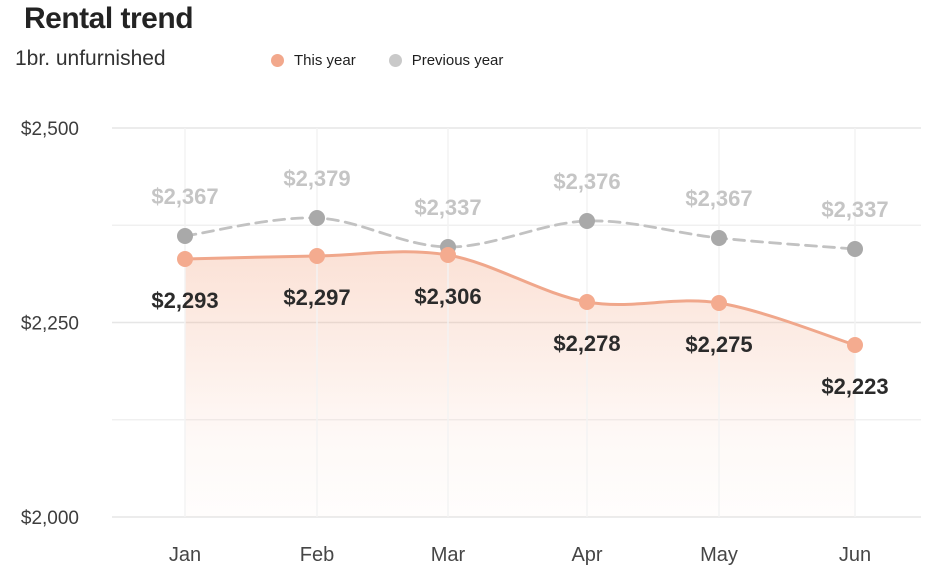 The height and width of the screenshot is (587, 938). I want to click on chart-legend: This year Previous year, so click(387, 60).